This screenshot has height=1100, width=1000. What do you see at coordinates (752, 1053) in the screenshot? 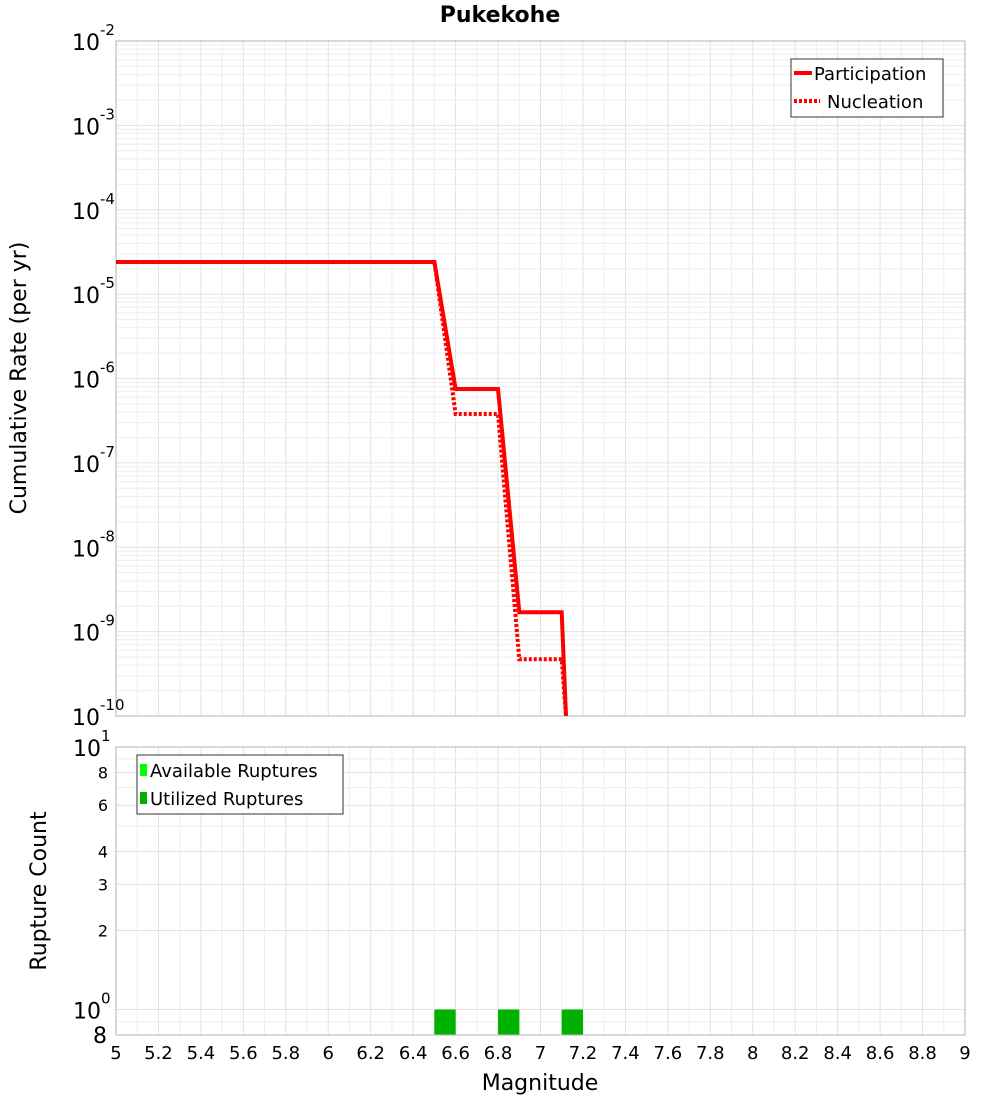
I see `x-tick-label: 8` at bounding box center [752, 1053].